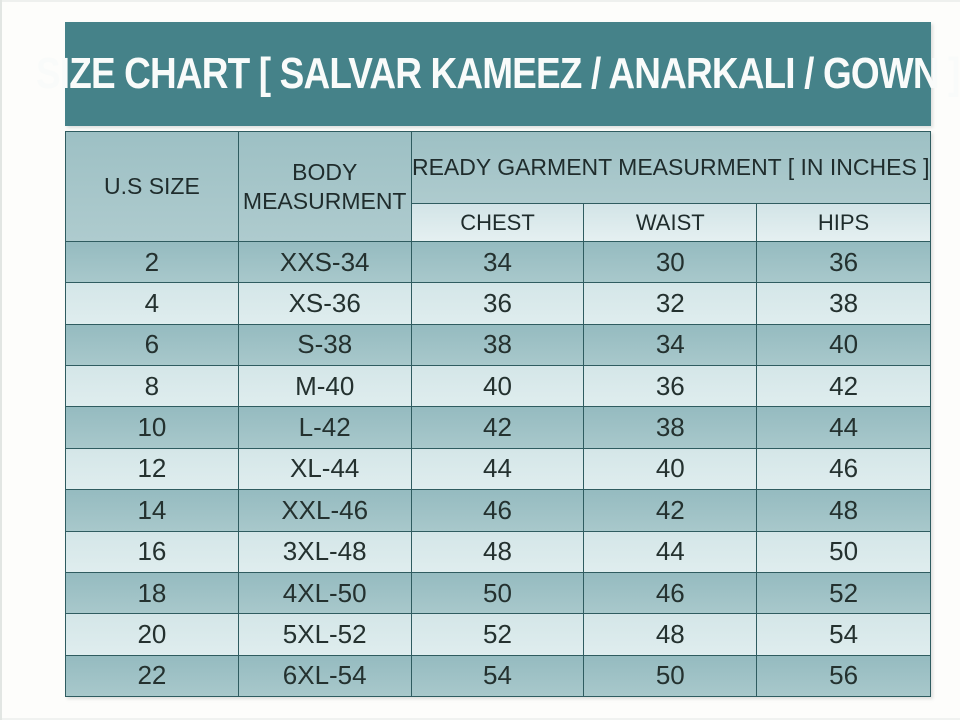 Image resolution: width=960 pixels, height=720 pixels. Describe the element at coordinates (325, 186) in the screenshot. I see `header-cell-body-measurment: BODY MEASURMENT` at that location.